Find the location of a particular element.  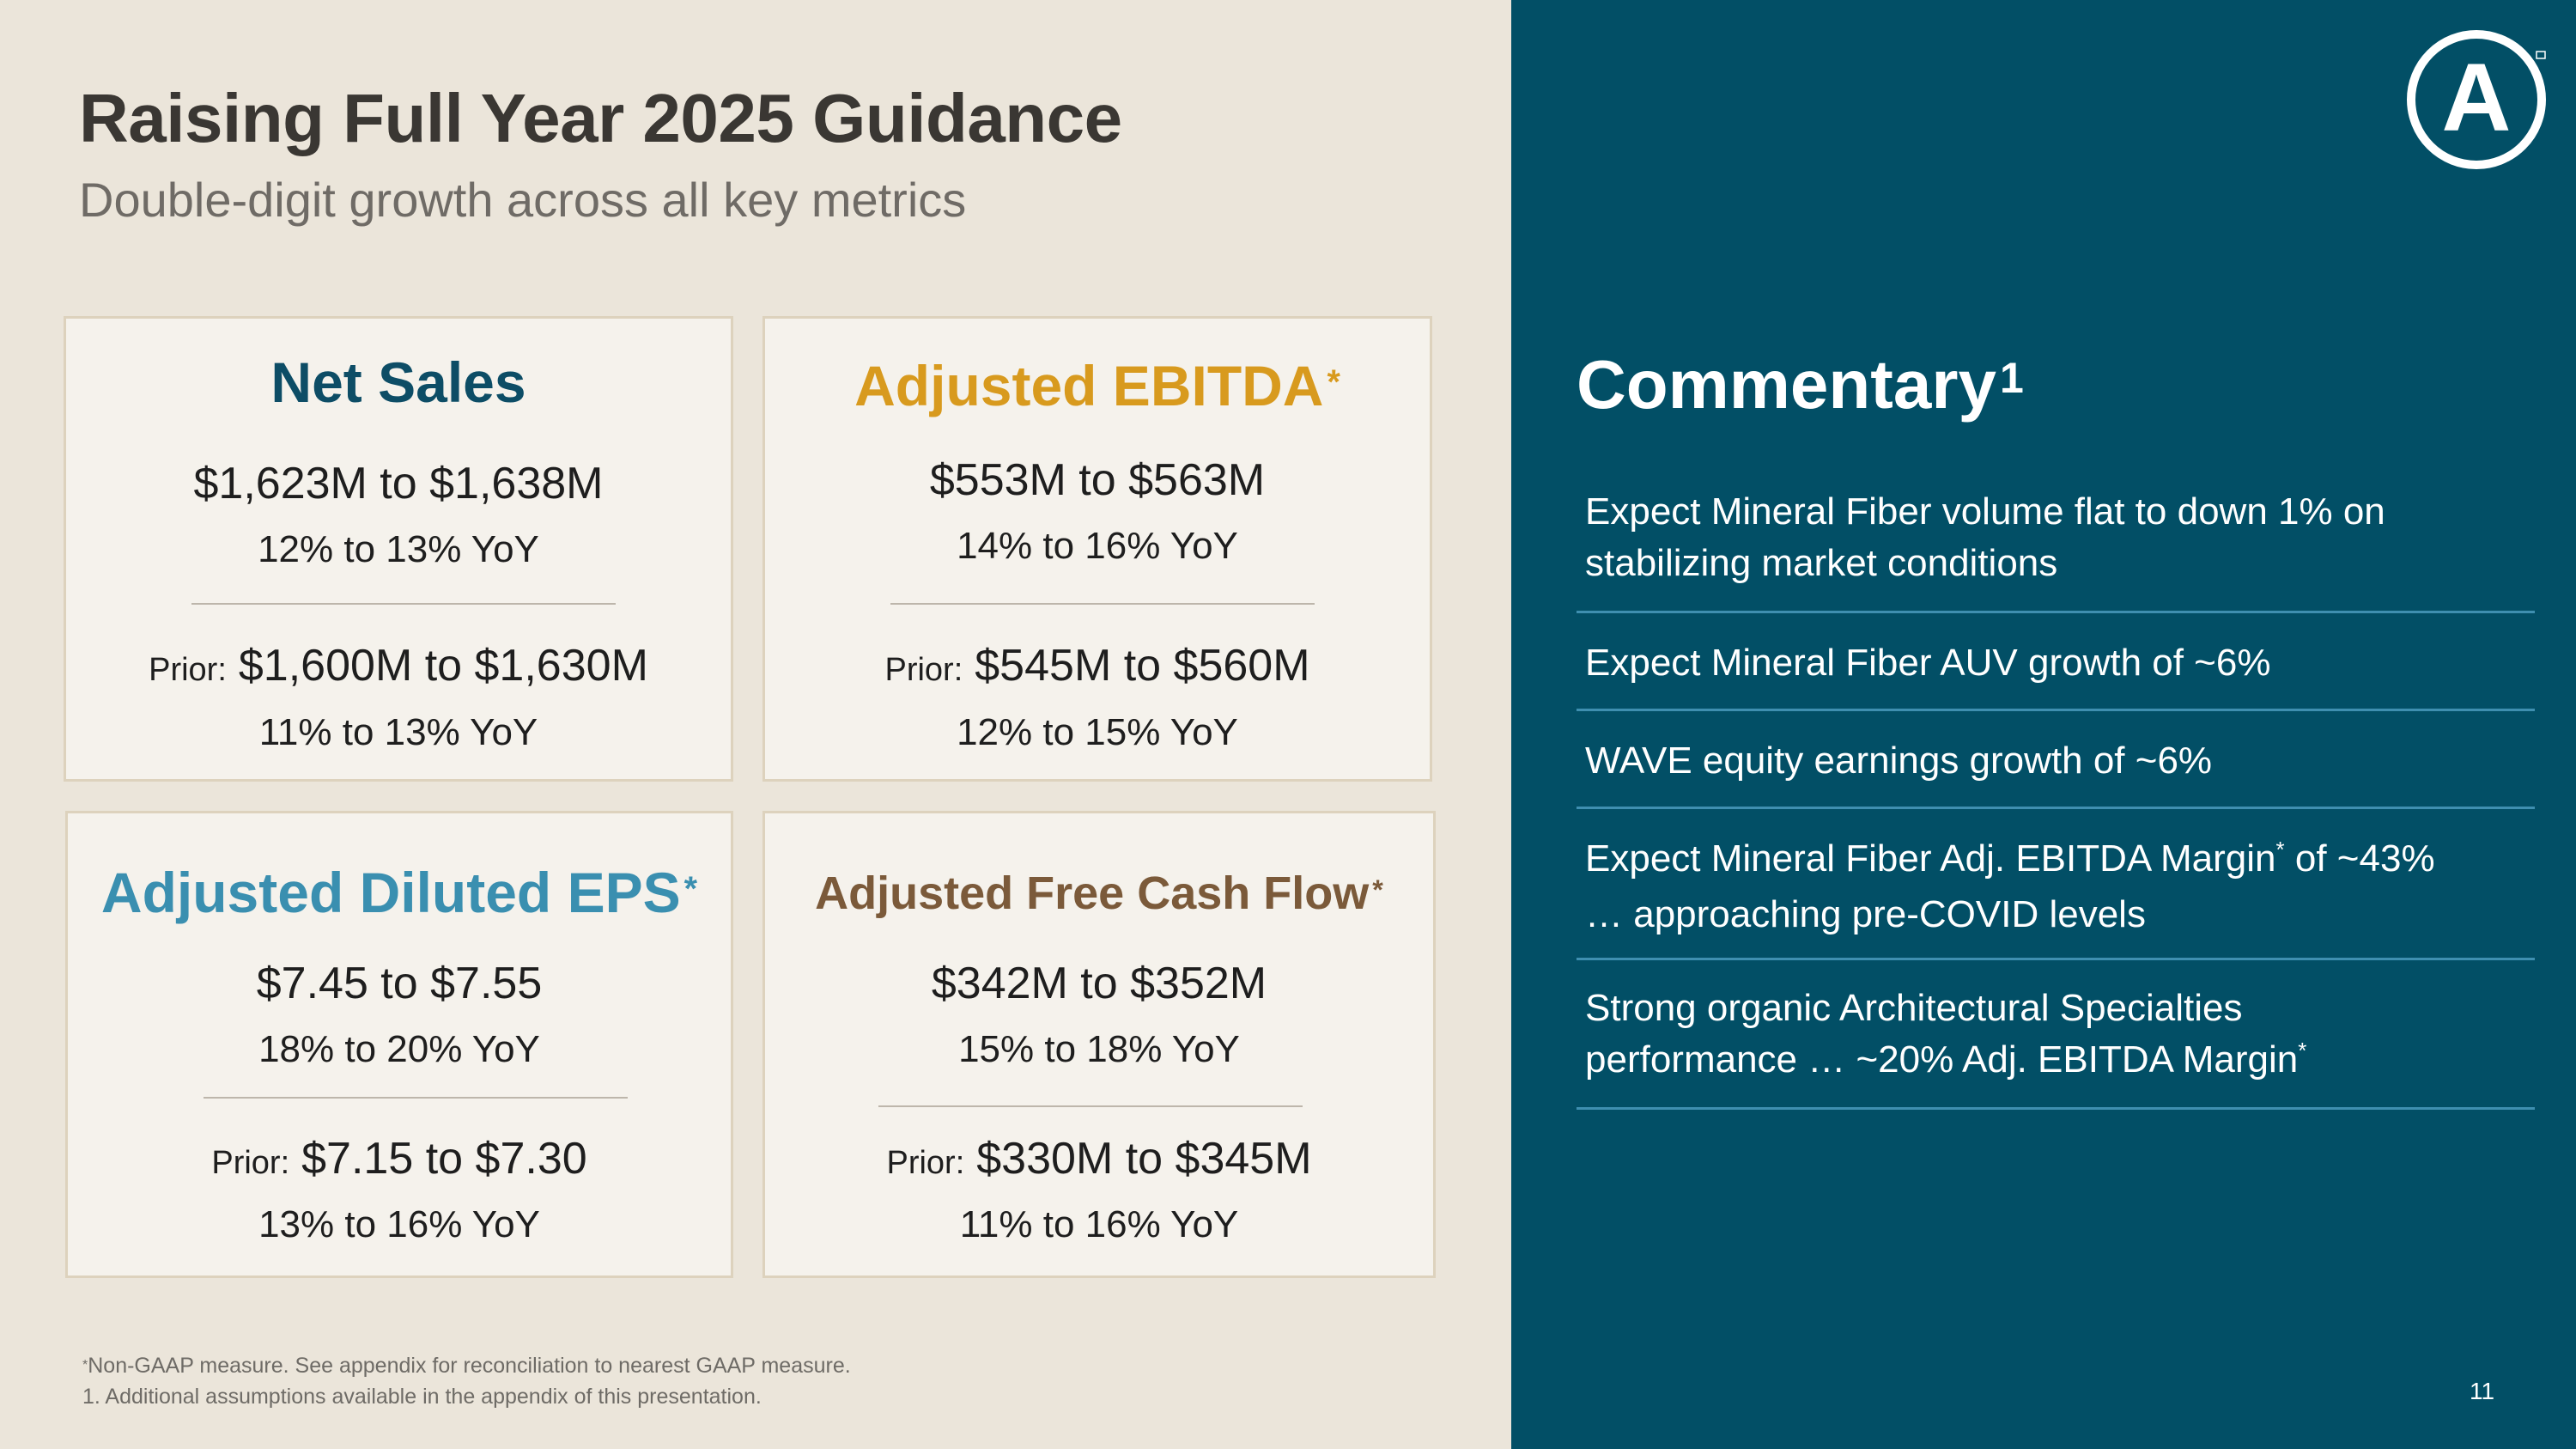

adj-ebitda-prior: Prior: $545M to $560M is located at coordinates (1097, 665).